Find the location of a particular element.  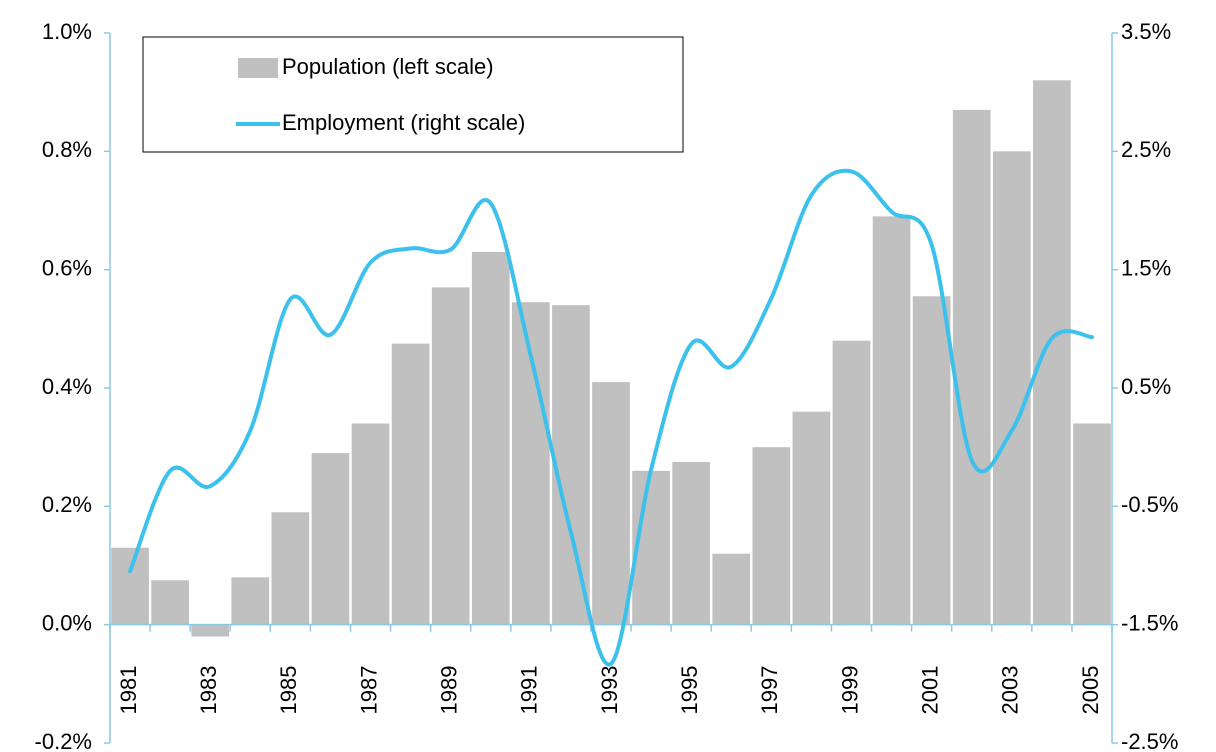

x-tick-label: 1993 is located at coordinates (609, 690).